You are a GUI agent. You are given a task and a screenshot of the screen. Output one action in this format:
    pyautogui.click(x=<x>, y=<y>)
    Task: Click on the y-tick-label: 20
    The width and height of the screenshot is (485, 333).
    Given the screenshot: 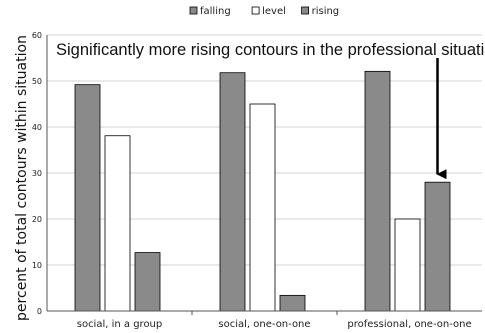 What is the action you would take?
    pyautogui.click(x=37, y=219)
    